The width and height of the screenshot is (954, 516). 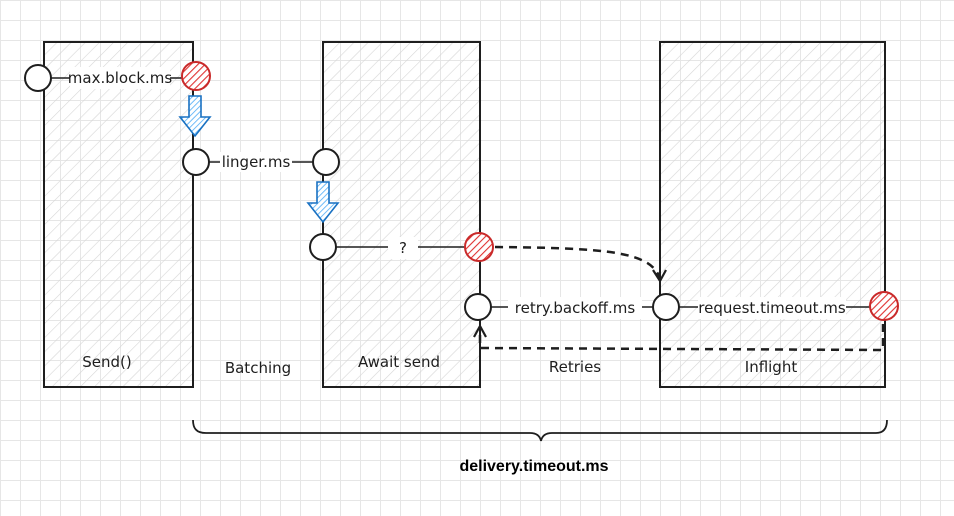 What do you see at coordinates (578, 262) in the screenshot?
I see `dashed-arrow-to-inflight` at bounding box center [578, 262].